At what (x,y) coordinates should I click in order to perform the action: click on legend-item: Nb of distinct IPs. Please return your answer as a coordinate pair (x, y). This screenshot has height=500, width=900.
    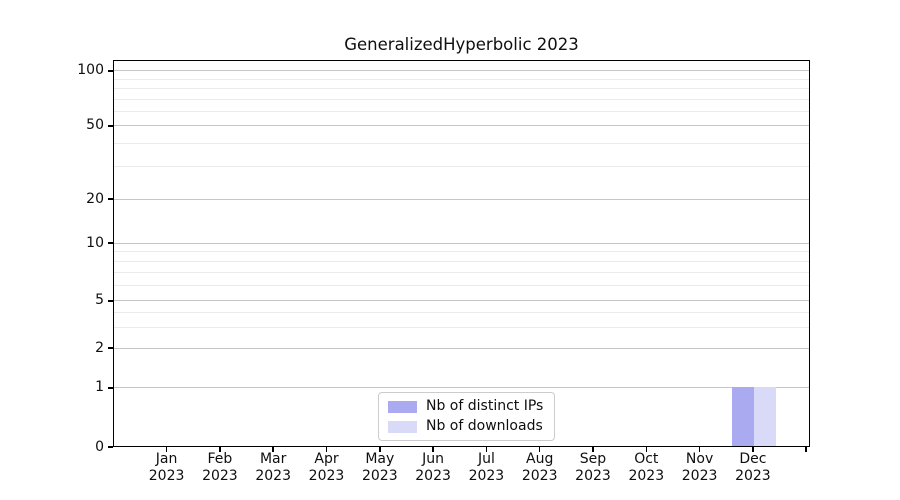
    Looking at the image, I should click on (465, 406).